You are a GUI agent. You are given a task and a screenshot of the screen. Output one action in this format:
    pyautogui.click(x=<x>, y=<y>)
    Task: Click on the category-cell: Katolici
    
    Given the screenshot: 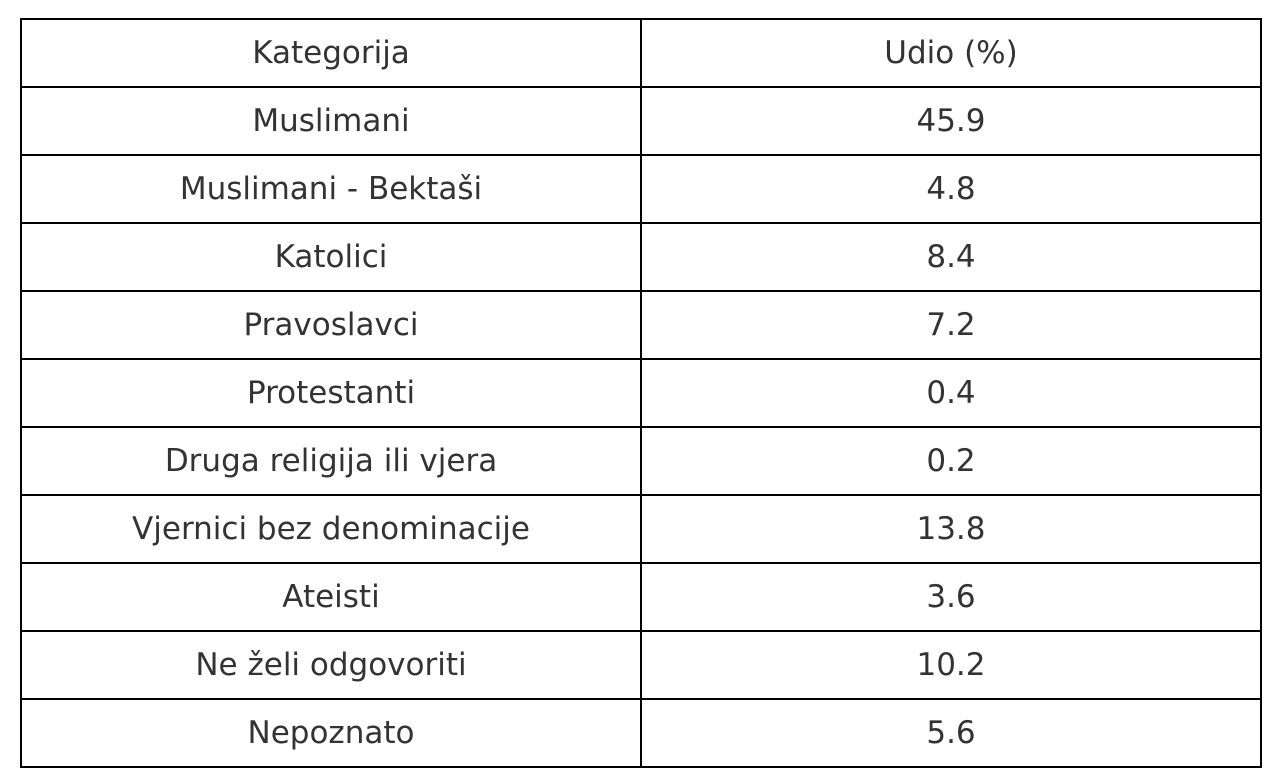 What is the action you would take?
    pyautogui.click(x=331, y=257)
    